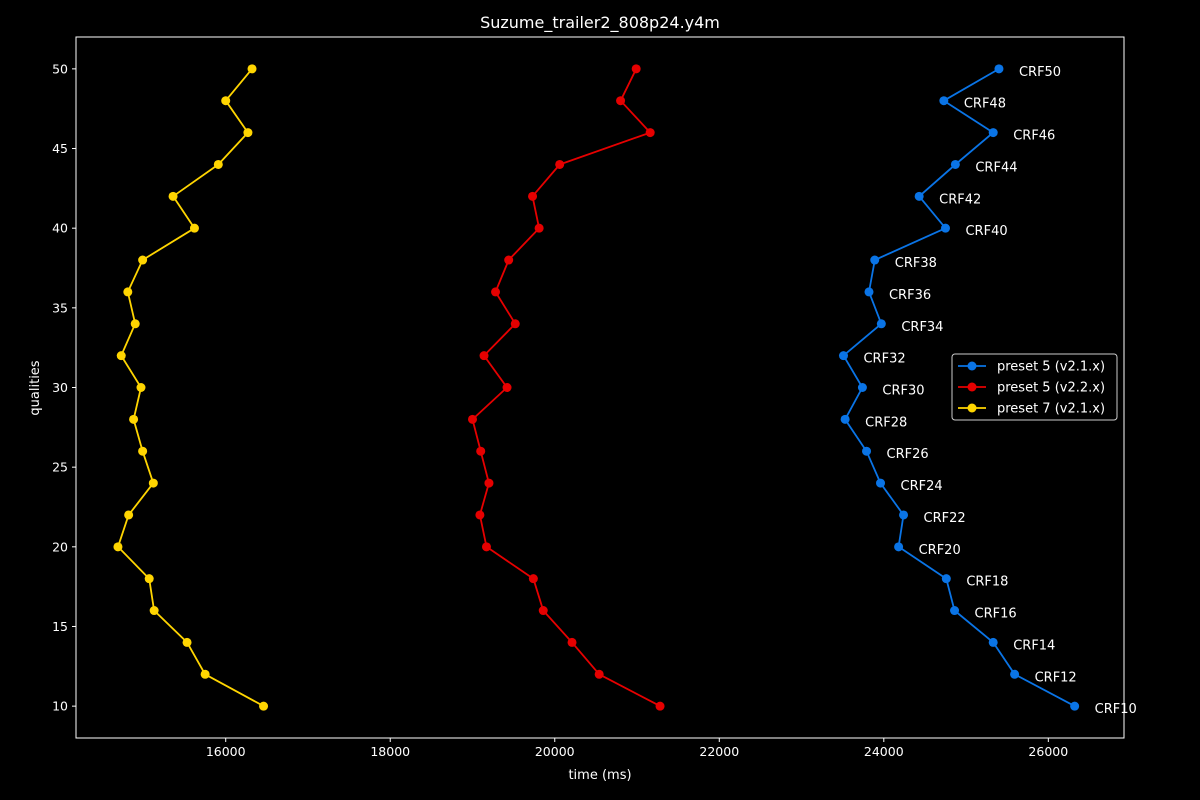 The image size is (1200, 800). I want to click on x-tick-label: 18000, so click(390, 751).